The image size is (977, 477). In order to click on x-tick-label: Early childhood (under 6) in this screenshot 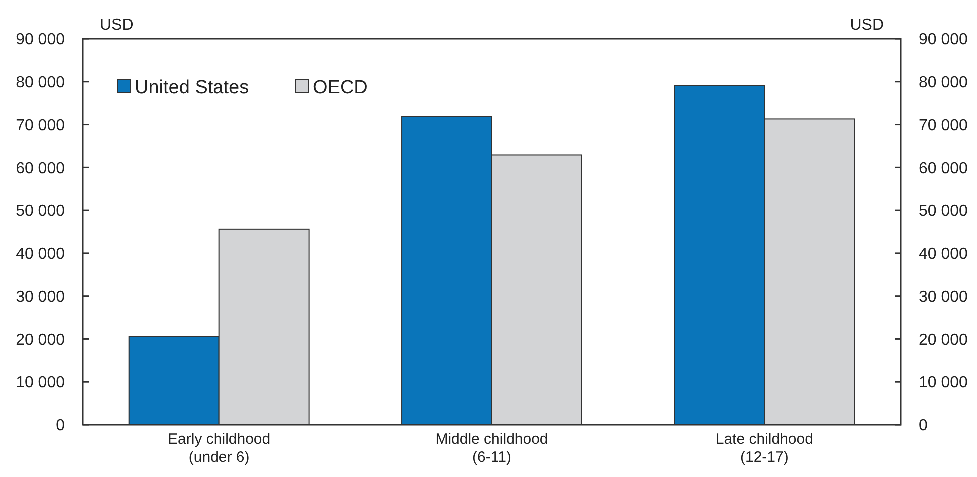, I will do `click(219, 448)`.